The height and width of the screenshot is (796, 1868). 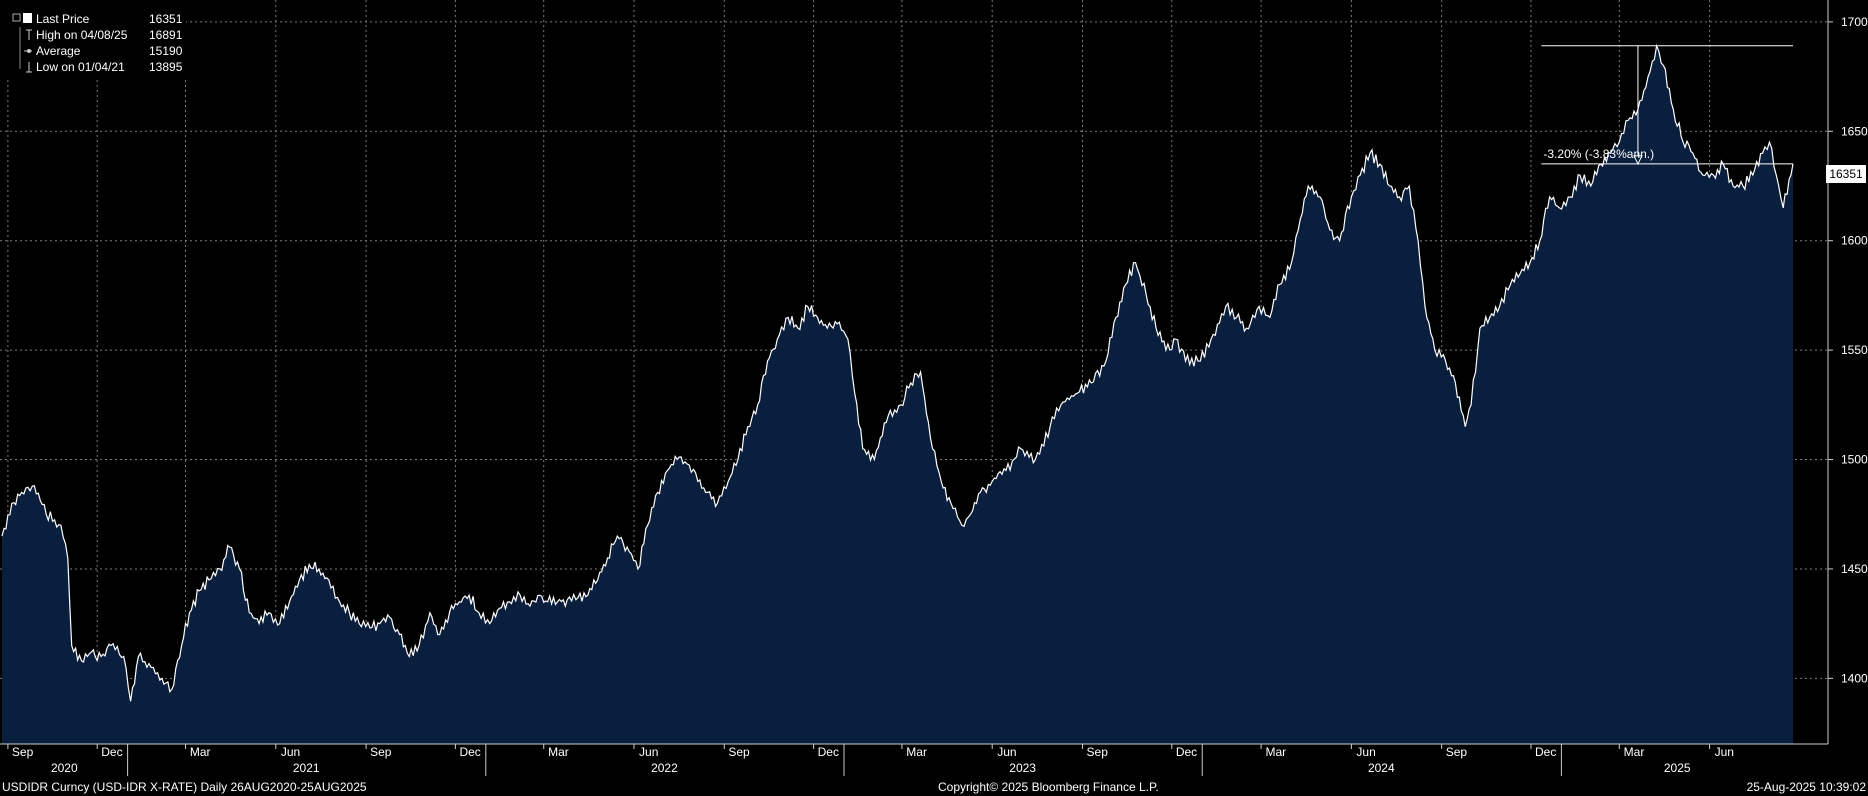 I want to click on x-year-label: 2024, so click(x=1381, y=768).